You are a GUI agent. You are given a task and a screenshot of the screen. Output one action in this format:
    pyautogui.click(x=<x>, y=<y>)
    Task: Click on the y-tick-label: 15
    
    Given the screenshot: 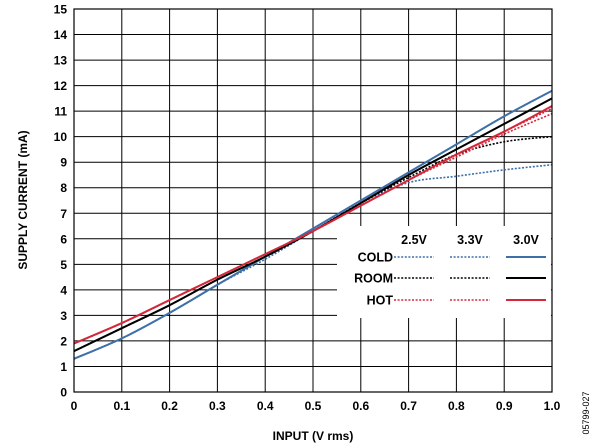 What is the action you would take?
    pyautogui.click(x=61, y=10)
    